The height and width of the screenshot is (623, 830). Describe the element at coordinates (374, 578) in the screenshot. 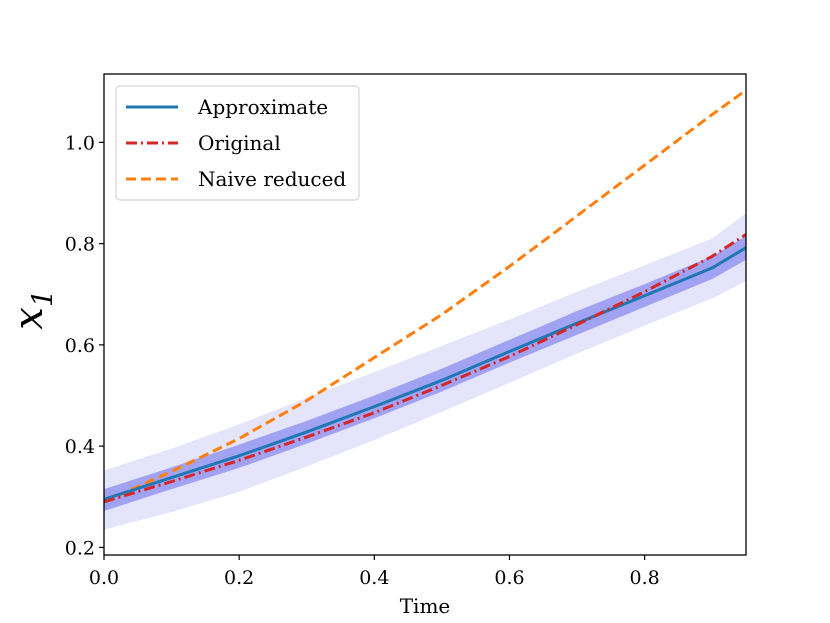

I see `x-tick-label: 0.4` at that location.